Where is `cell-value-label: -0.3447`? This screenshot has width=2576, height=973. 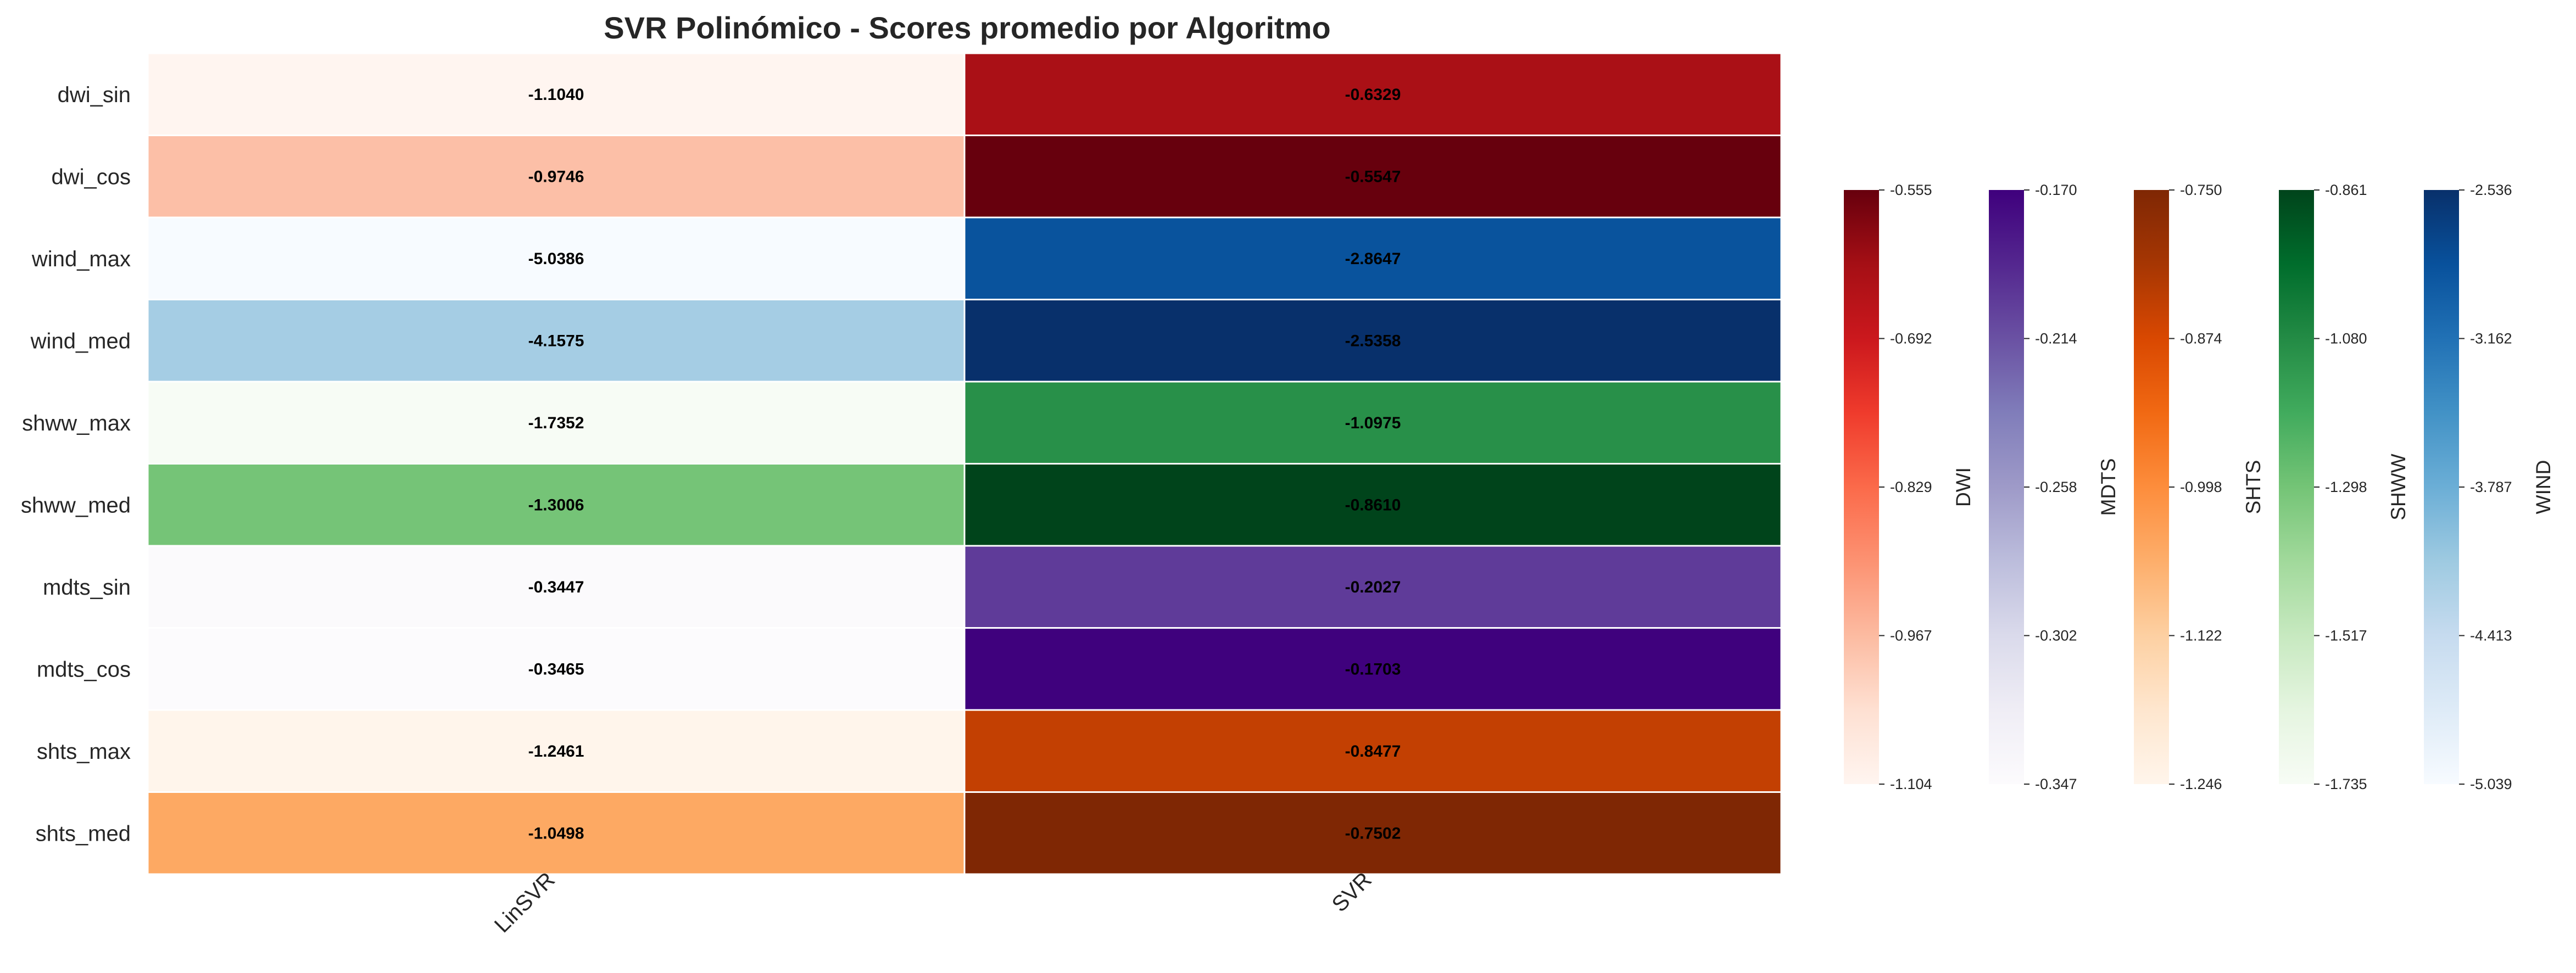
cell-value-label: -0.3447 is located at coordinates (556, 587).